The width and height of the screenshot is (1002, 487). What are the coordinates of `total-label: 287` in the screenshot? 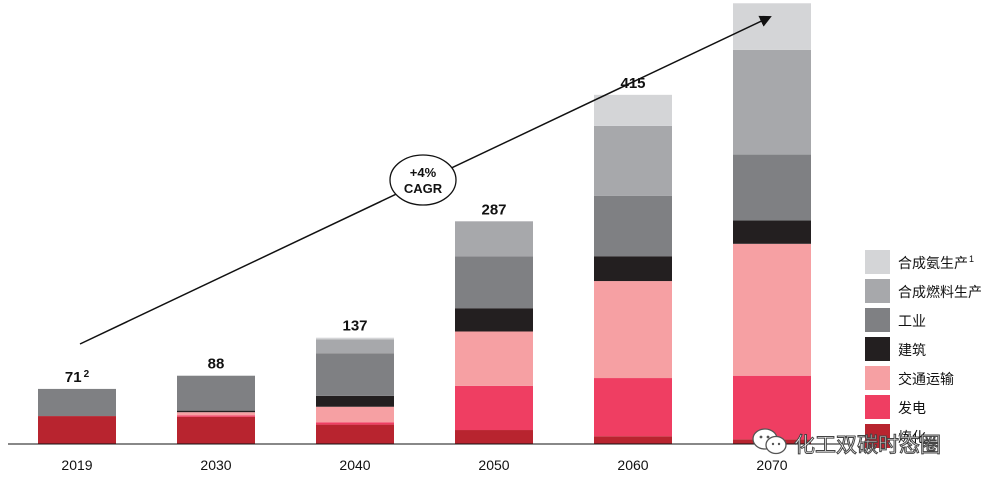 It's located at (493, 209).